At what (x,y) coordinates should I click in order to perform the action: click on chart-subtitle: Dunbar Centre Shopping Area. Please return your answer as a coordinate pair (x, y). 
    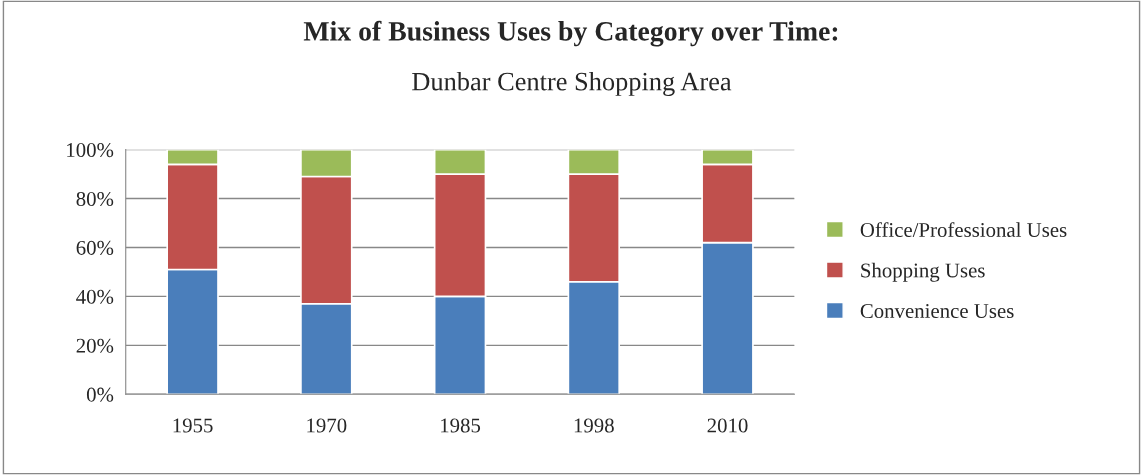
    Looking at the image, I should click on (572, 83).